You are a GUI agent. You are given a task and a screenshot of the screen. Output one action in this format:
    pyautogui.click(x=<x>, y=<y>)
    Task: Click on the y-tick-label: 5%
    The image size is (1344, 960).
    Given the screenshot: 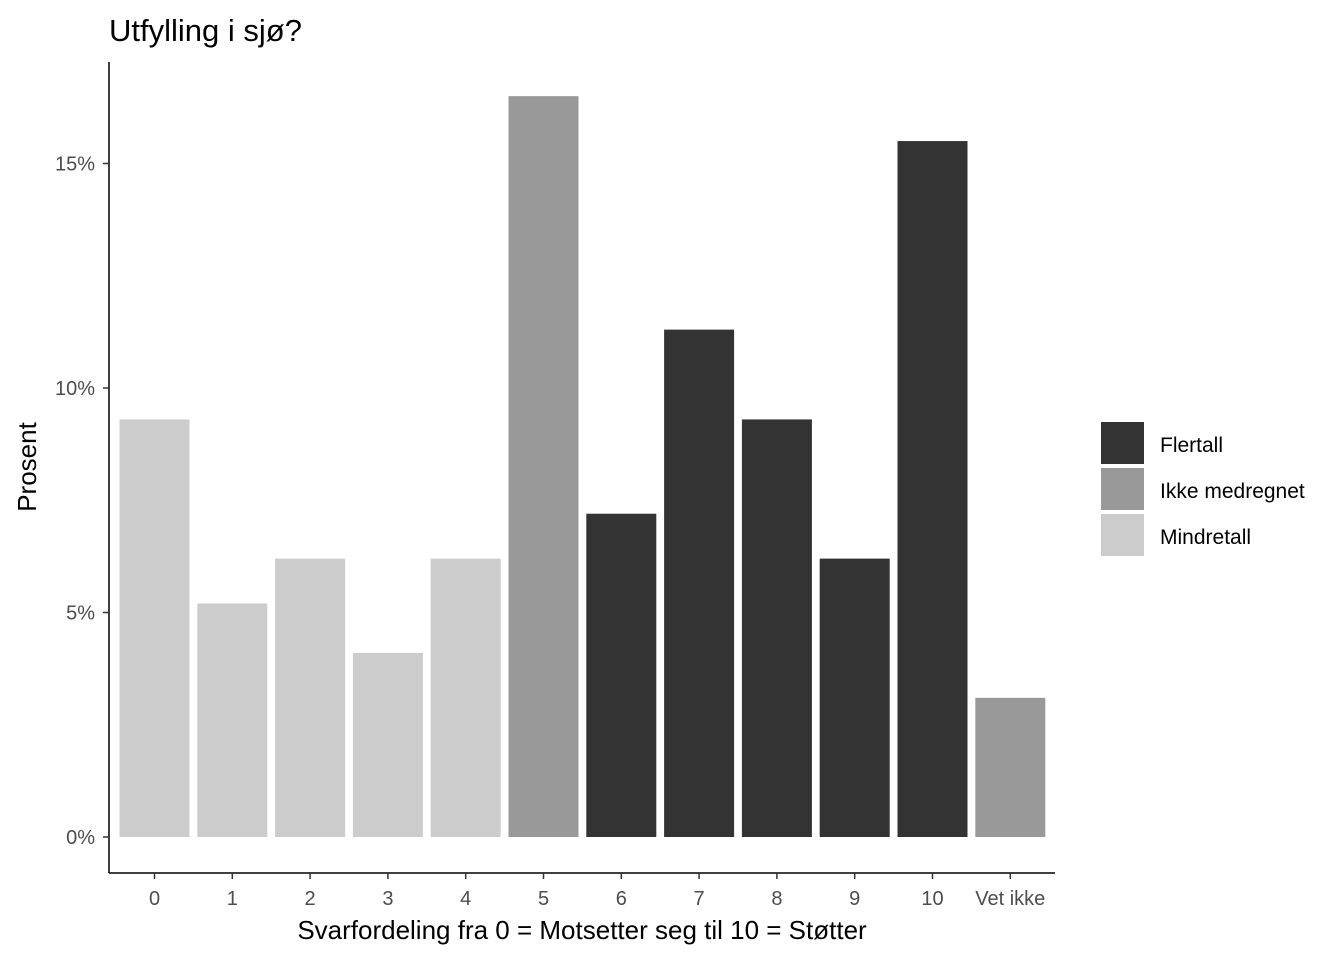 What is the action you would take?
    pyautogui.click(x=80, y=614)
    